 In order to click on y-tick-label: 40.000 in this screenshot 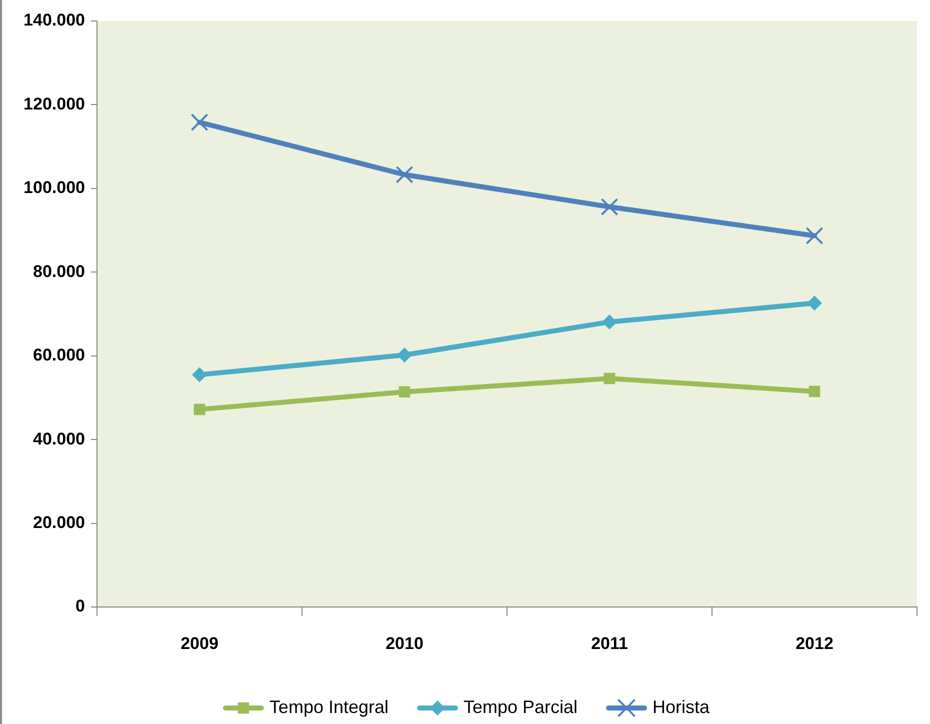, I will do `click(59, 438)`.